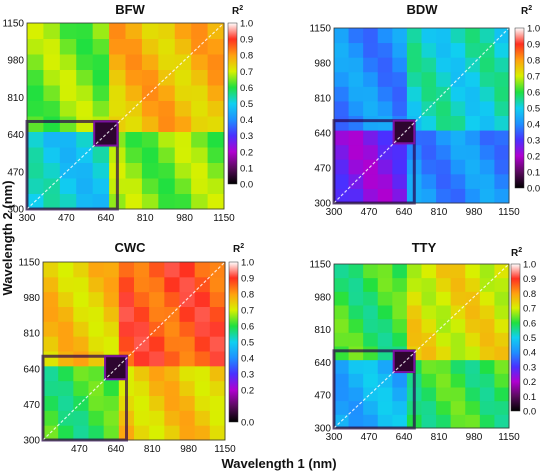 This screenshot has width=550, height=476. What do you see at coordinates (247, 343) in the screenshot?
I see `colorbar-tick-label: 0.5` at bounding box center [247, 343].